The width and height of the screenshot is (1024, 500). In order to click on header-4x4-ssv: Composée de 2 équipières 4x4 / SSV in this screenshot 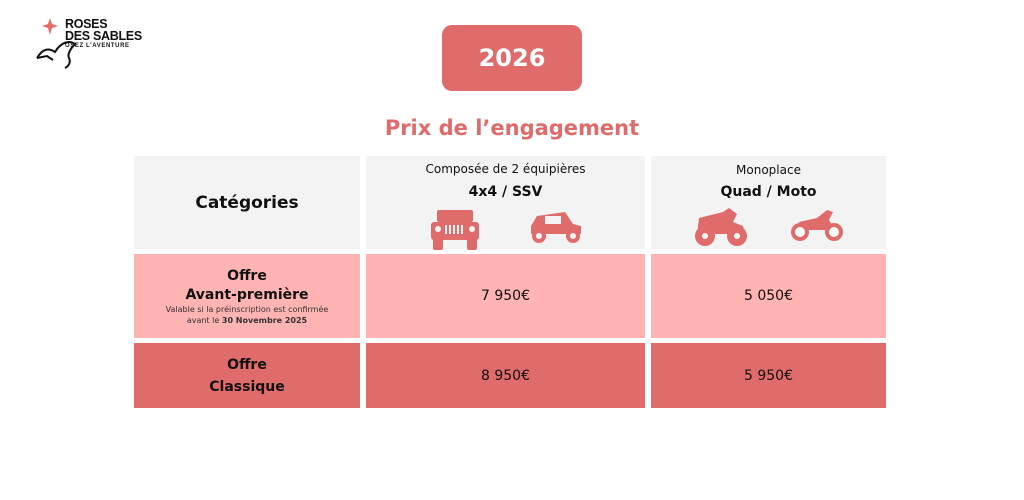, I will do `click(505, 203)`.